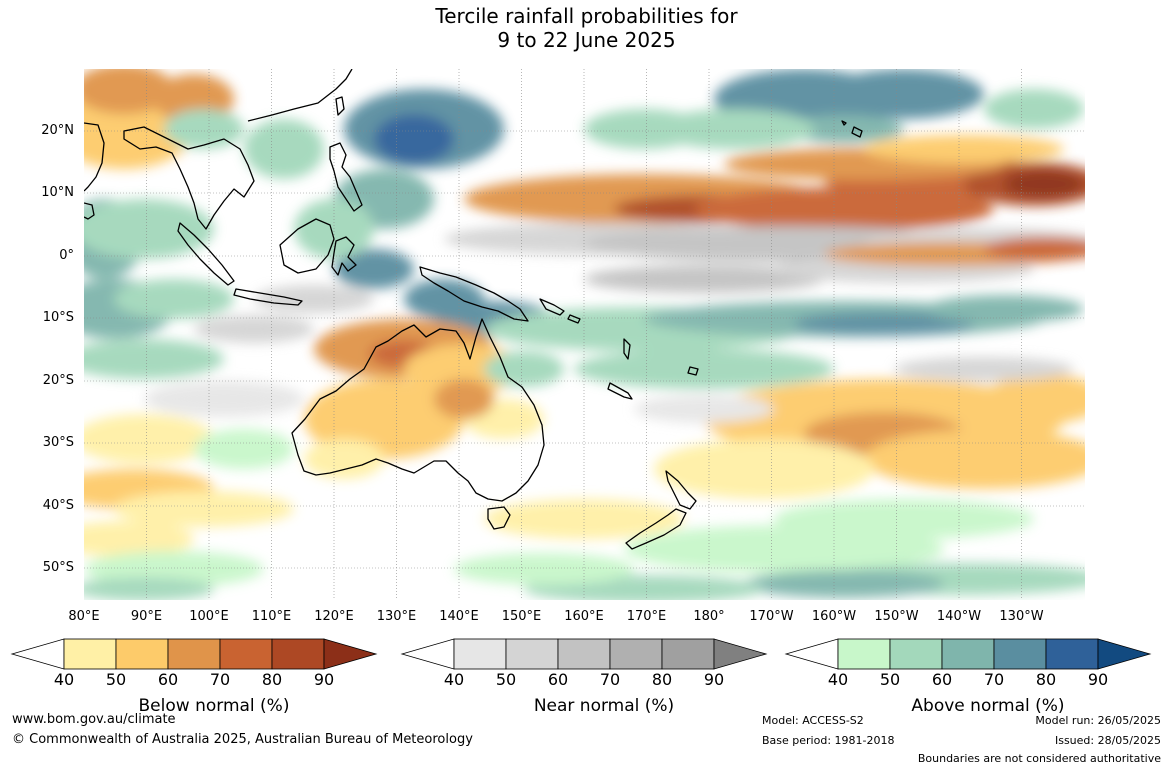 This screenshot has width=1173, height=770. What do you see at coordinates (968, 654) in the screenshot?
I see `colorbar-above` at bounding box center [968, 654].